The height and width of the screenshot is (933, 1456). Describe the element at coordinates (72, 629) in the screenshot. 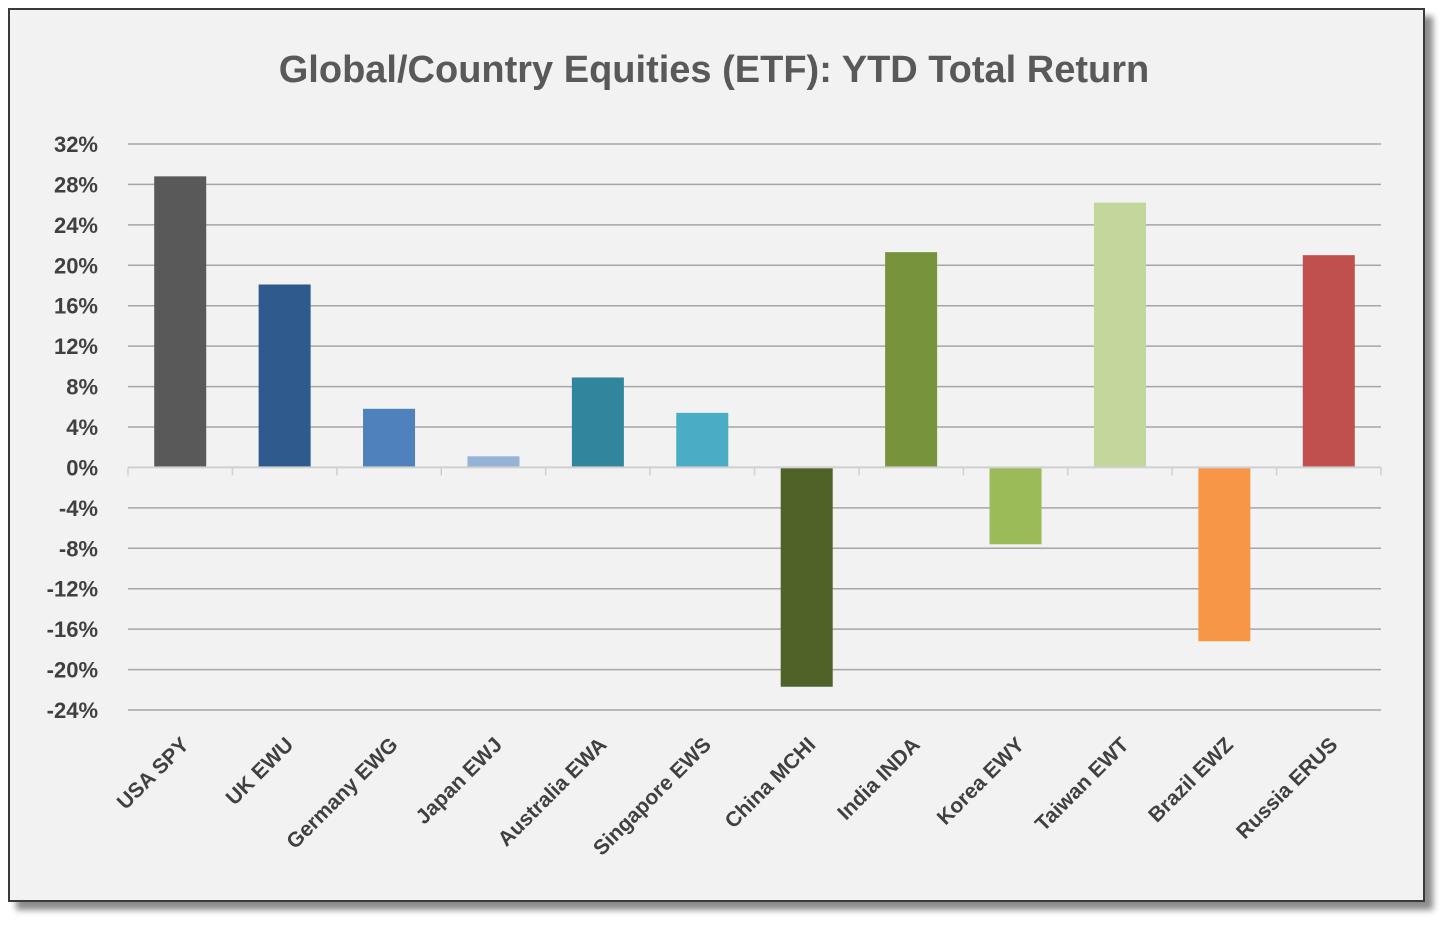

I see `y-tick-label: -16%` at that location.